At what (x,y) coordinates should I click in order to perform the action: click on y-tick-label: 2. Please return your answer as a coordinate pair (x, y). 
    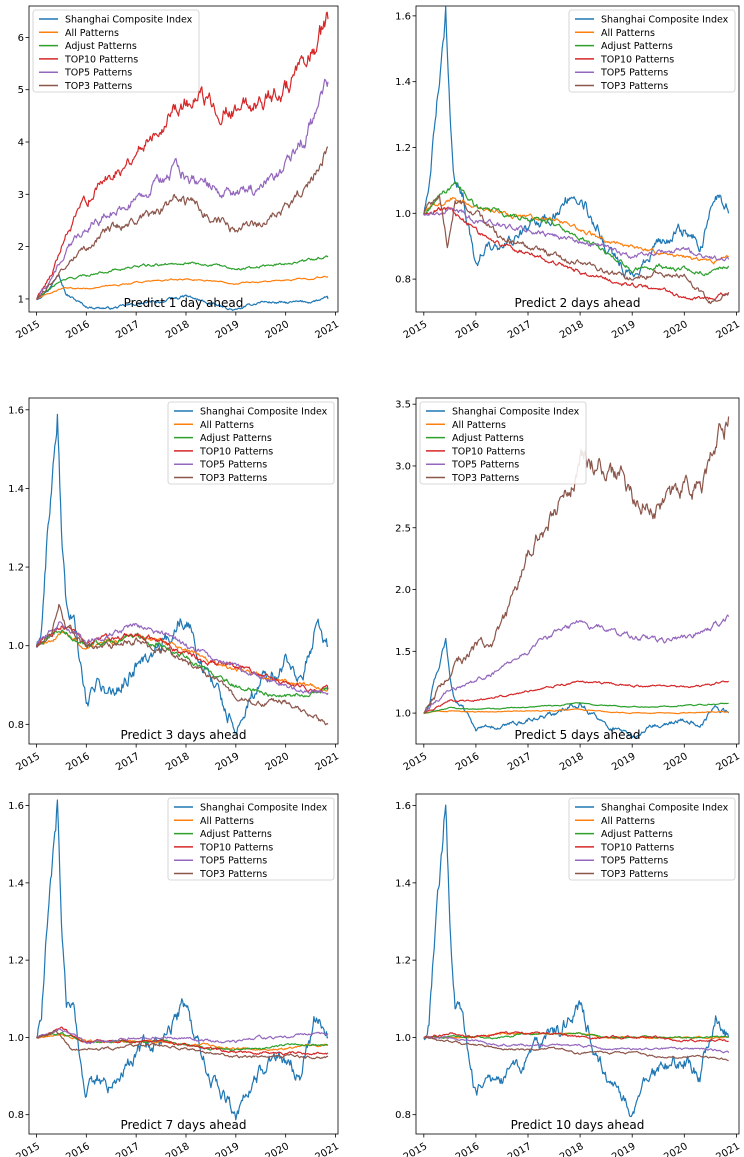
    Looking at the image, I should click on (21, 247).